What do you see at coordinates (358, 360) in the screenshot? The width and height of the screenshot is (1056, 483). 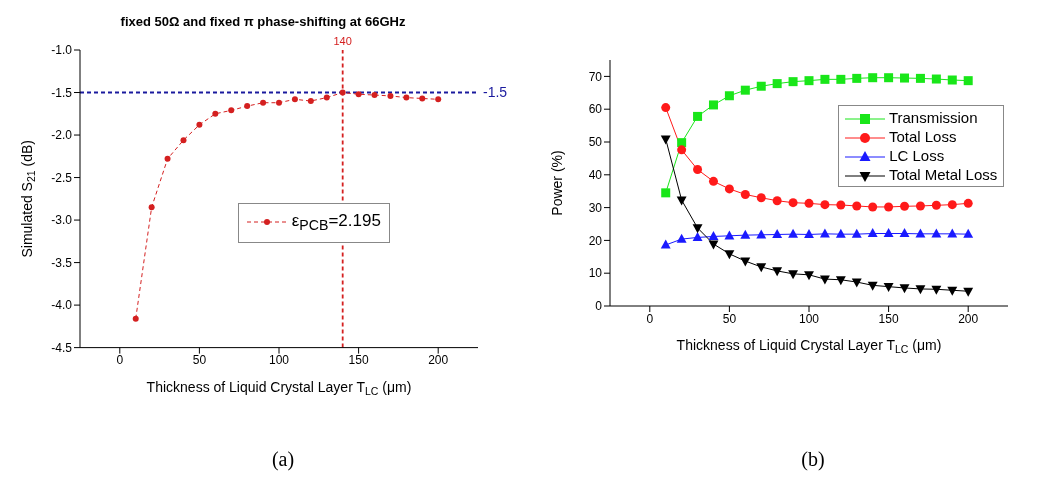 I see `x-tick-label: 150` at bounding box center [358, 360].